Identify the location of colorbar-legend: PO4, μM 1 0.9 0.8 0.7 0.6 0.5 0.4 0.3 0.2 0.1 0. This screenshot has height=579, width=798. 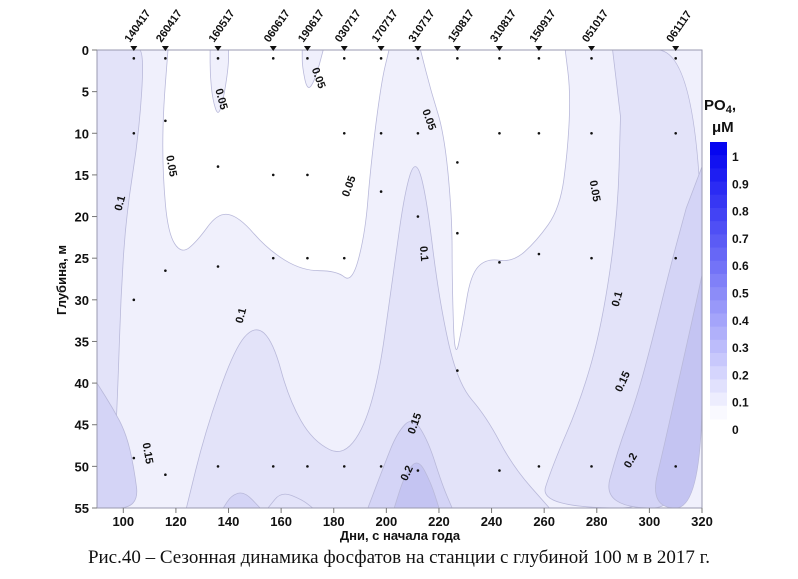
(726, 267).